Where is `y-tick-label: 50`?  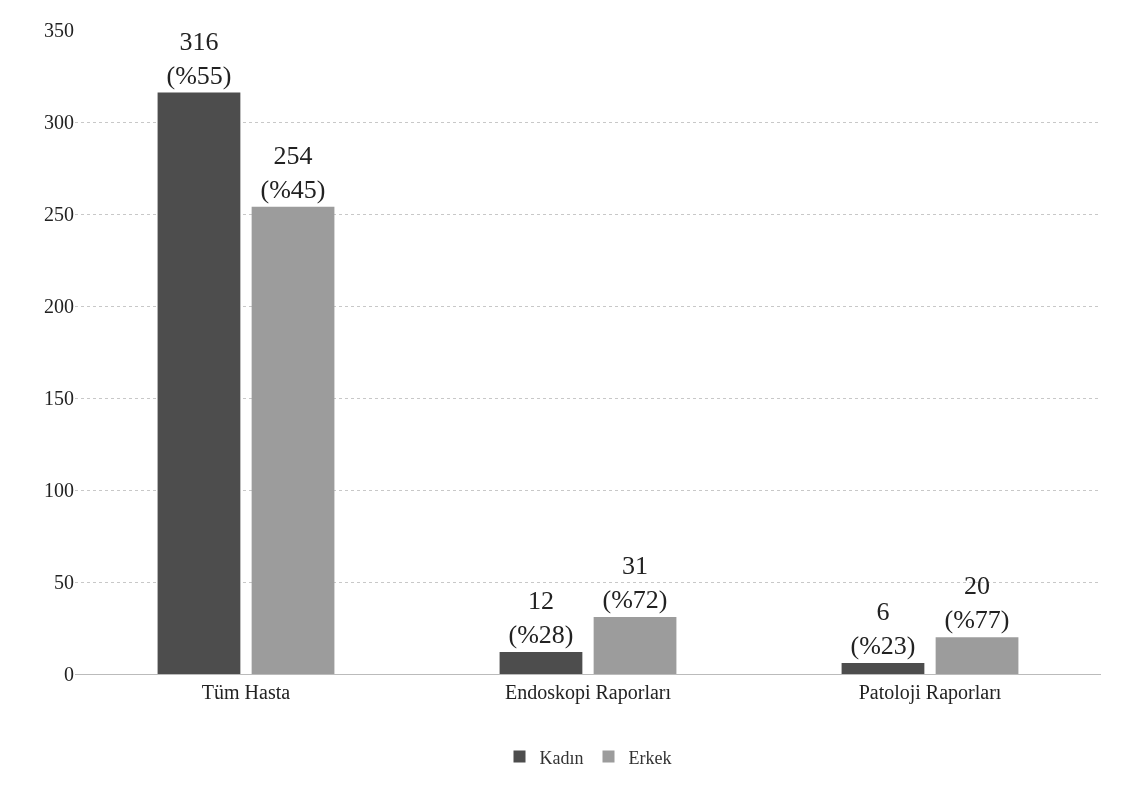 y-tick-label: 50 is located at coordinates (64, 582).